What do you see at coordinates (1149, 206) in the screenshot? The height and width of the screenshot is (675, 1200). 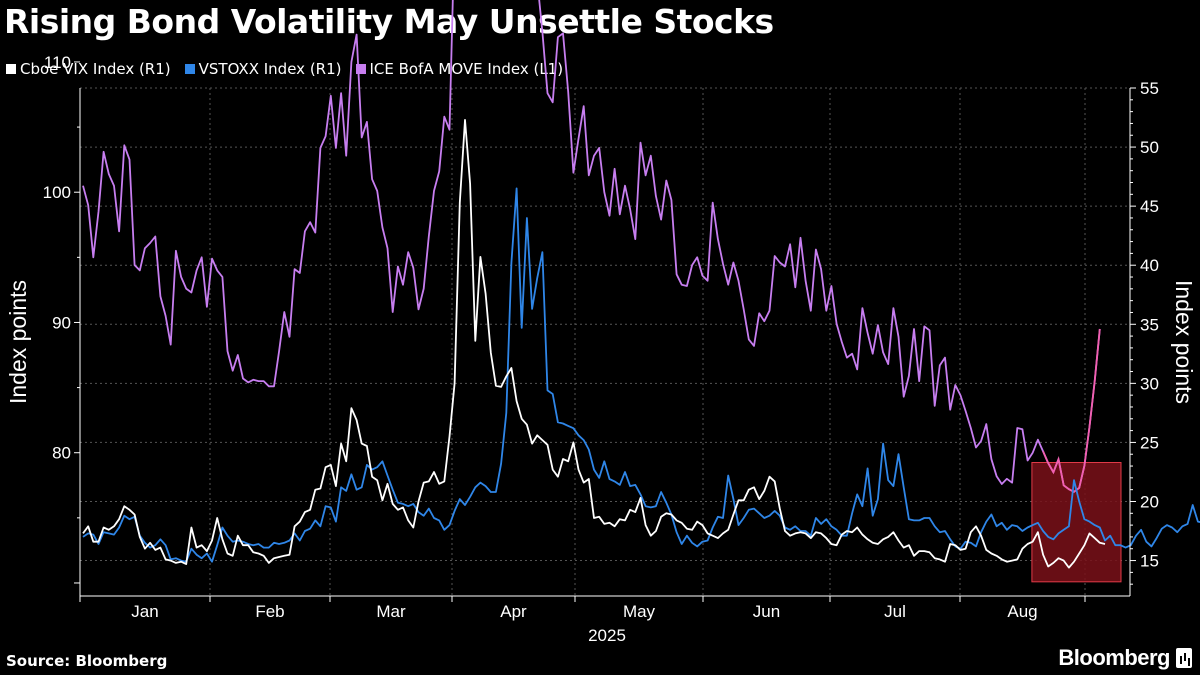 I see `right-tick-label: 45` at bounding box center [1149, 206].